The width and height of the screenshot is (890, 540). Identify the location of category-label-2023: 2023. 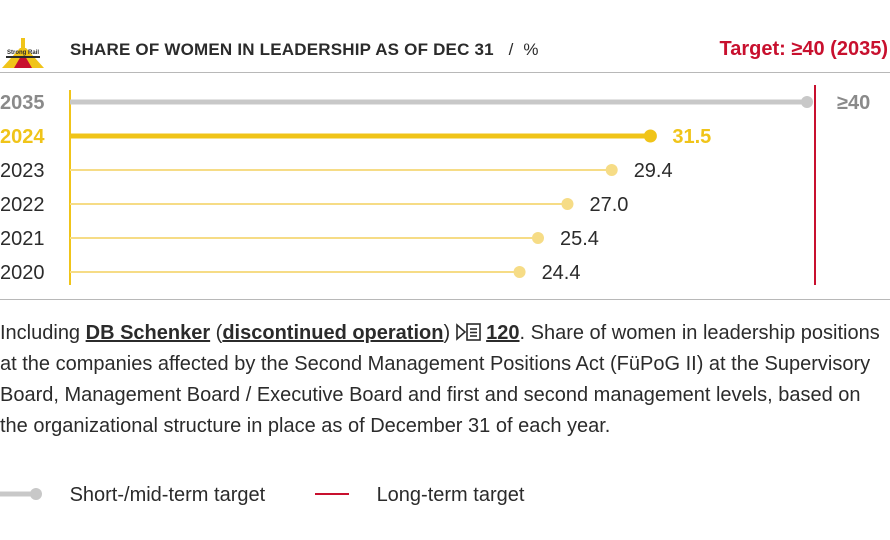
(22, 171).